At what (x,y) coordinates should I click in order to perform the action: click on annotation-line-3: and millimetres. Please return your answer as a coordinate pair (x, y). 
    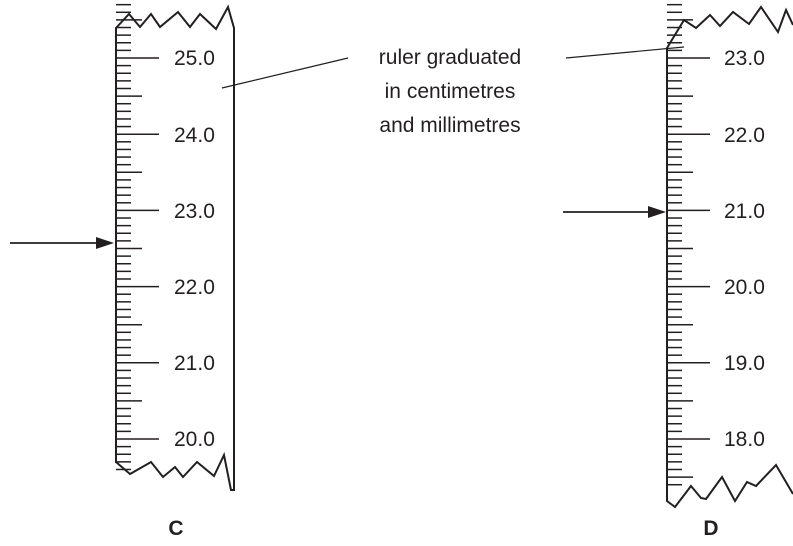
    Looking at the image, I should click on (449, 125).